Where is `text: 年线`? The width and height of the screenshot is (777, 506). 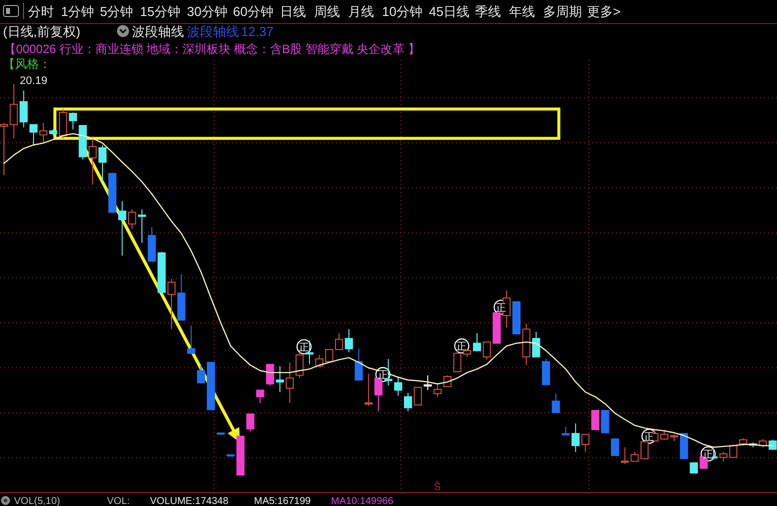
text: 年线 is located at coordinates (522, 11).